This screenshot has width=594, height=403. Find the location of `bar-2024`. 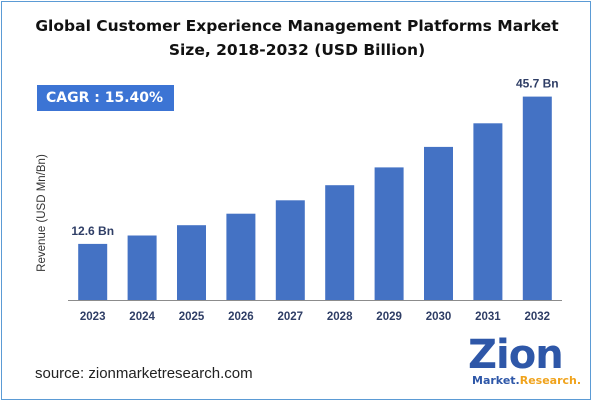

bar-2024 is located at coordinates (142, 267).